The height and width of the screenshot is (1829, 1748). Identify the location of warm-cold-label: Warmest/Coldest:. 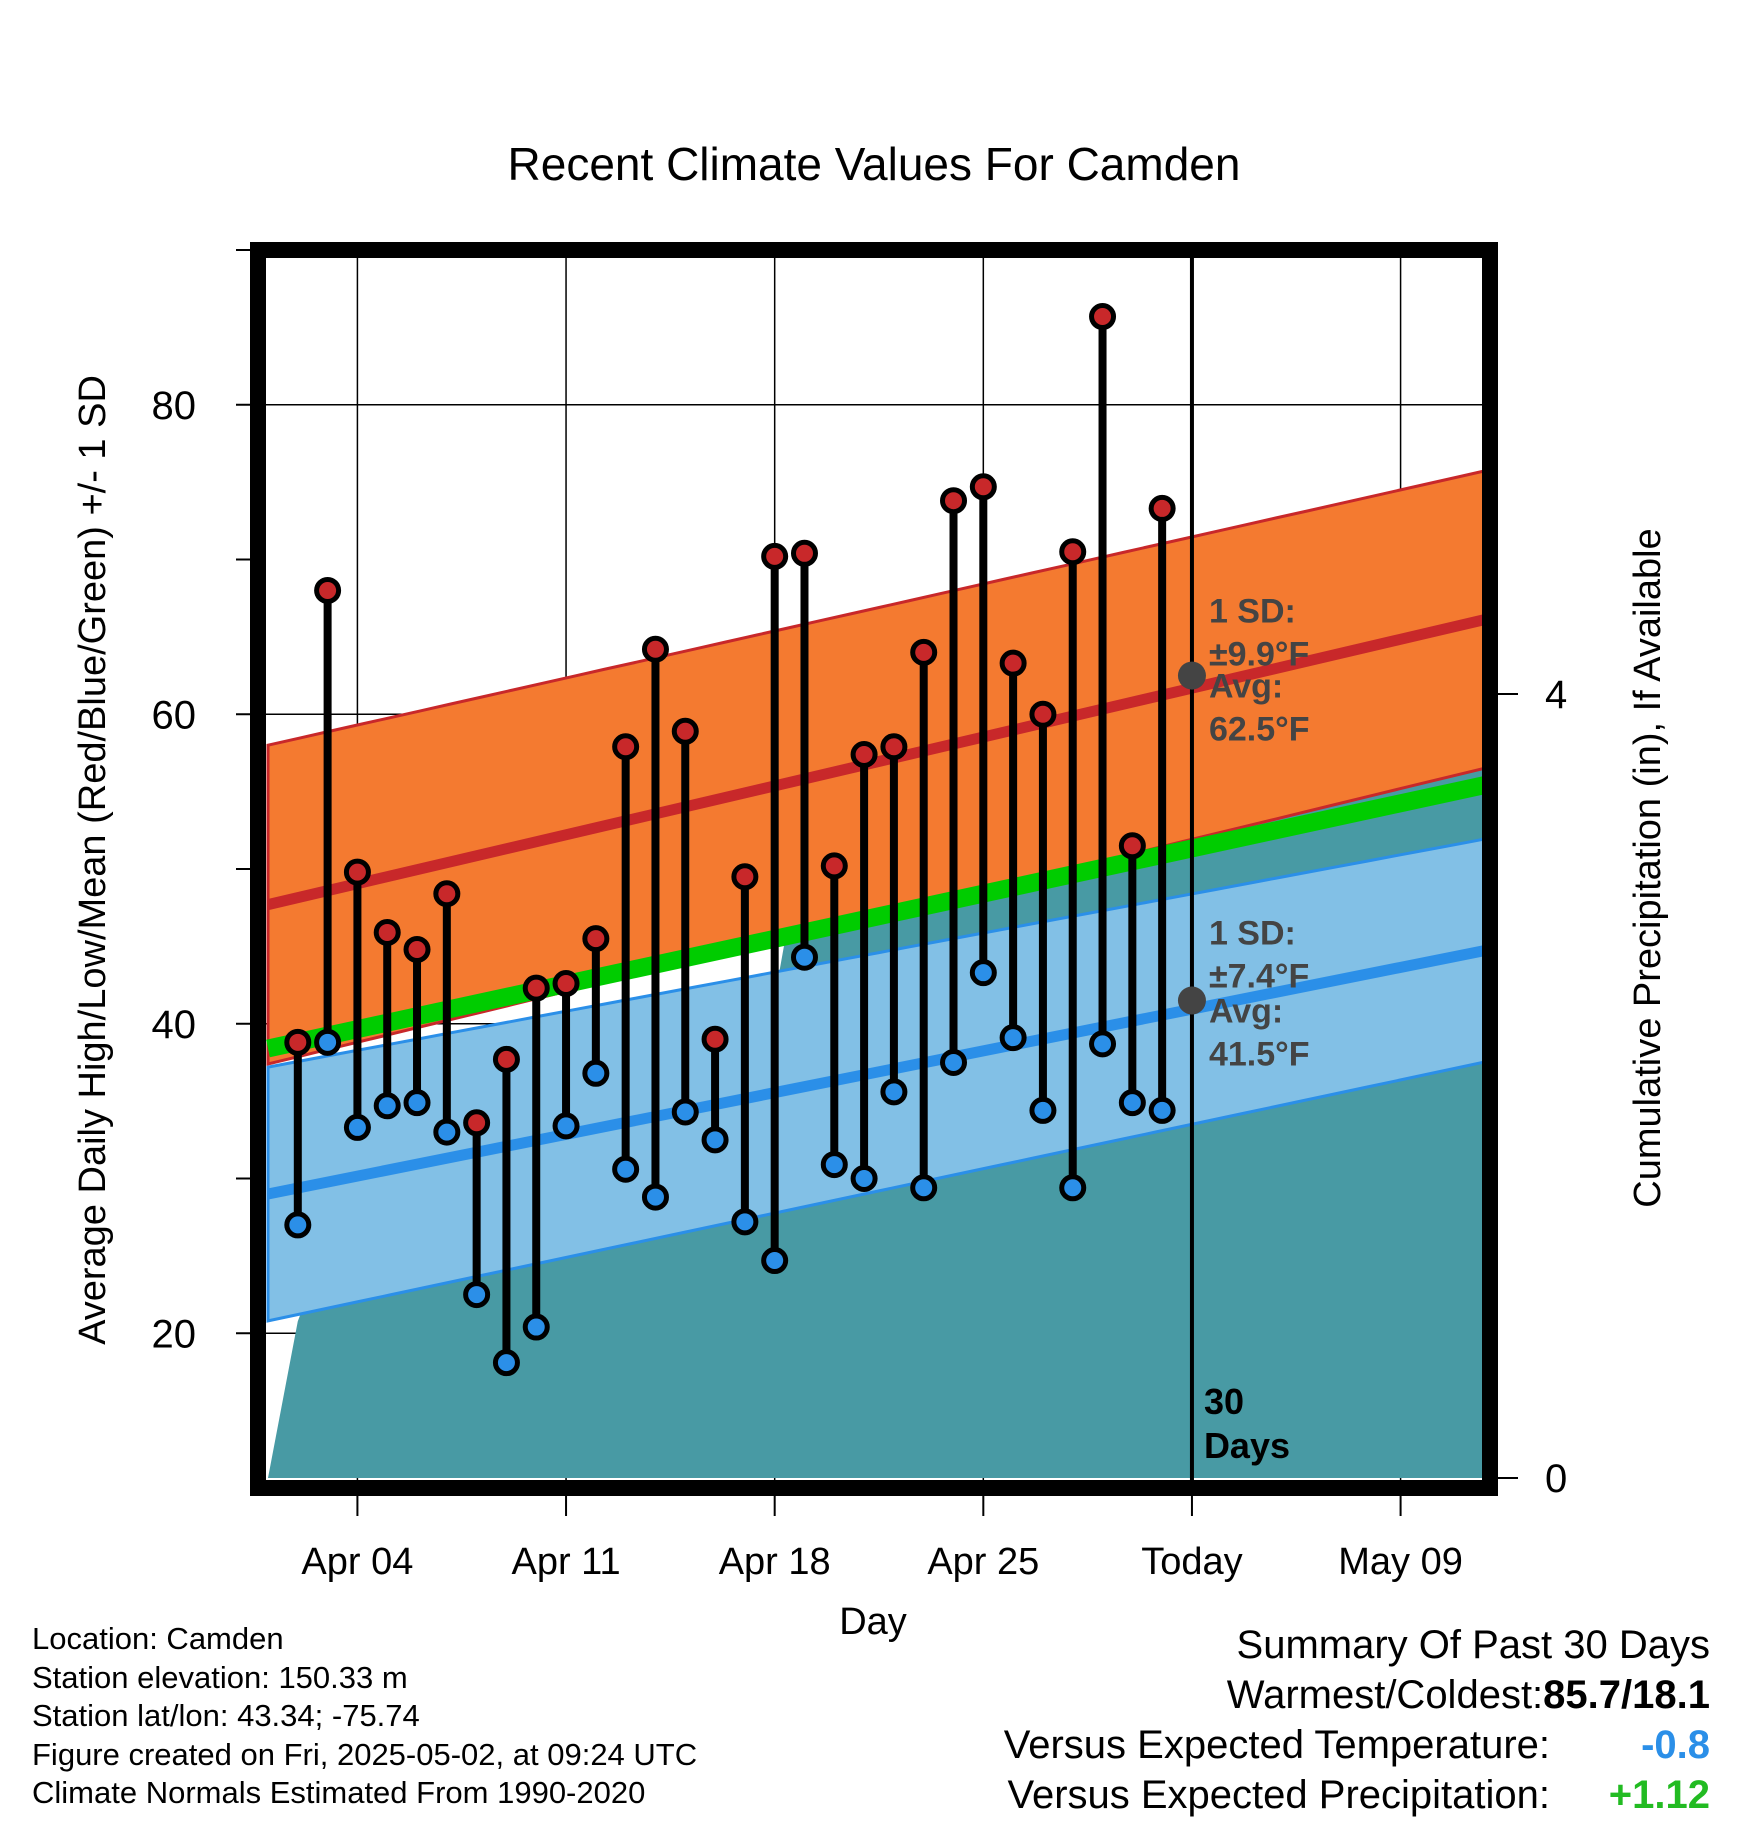
(1385, 1695).